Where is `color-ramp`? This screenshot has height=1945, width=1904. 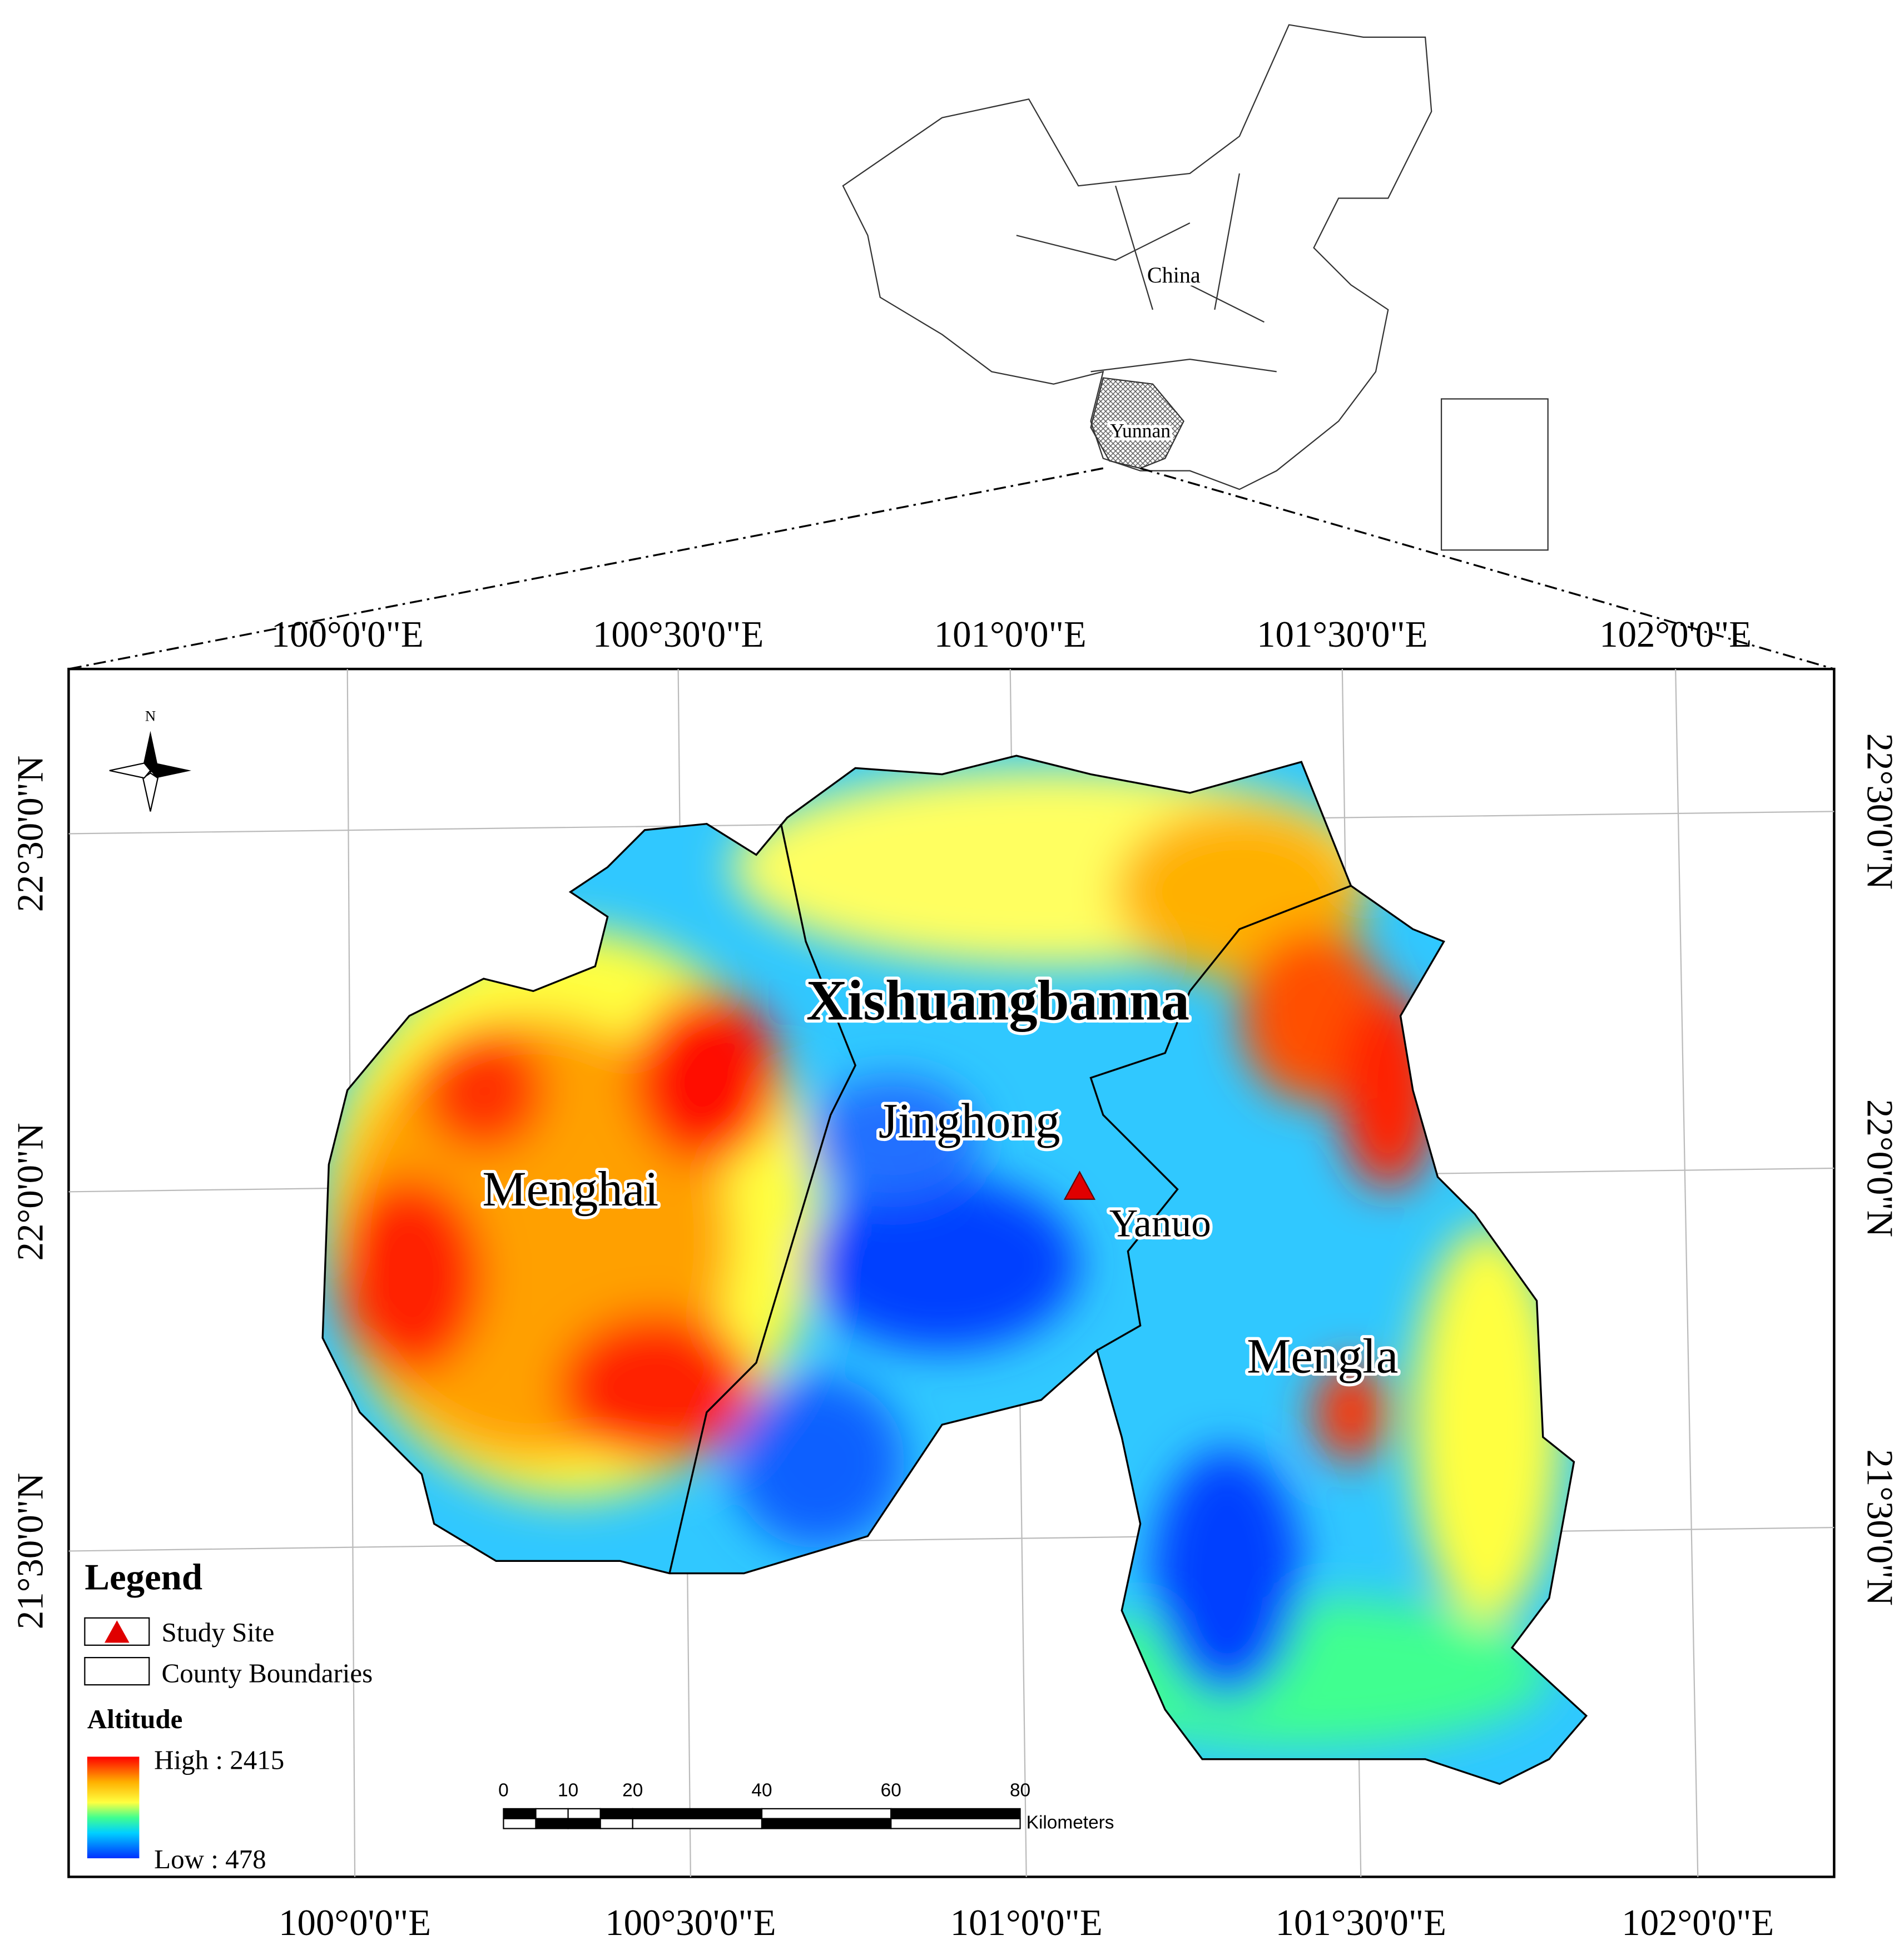
color-ramp is located at coordinates (113, 1808).